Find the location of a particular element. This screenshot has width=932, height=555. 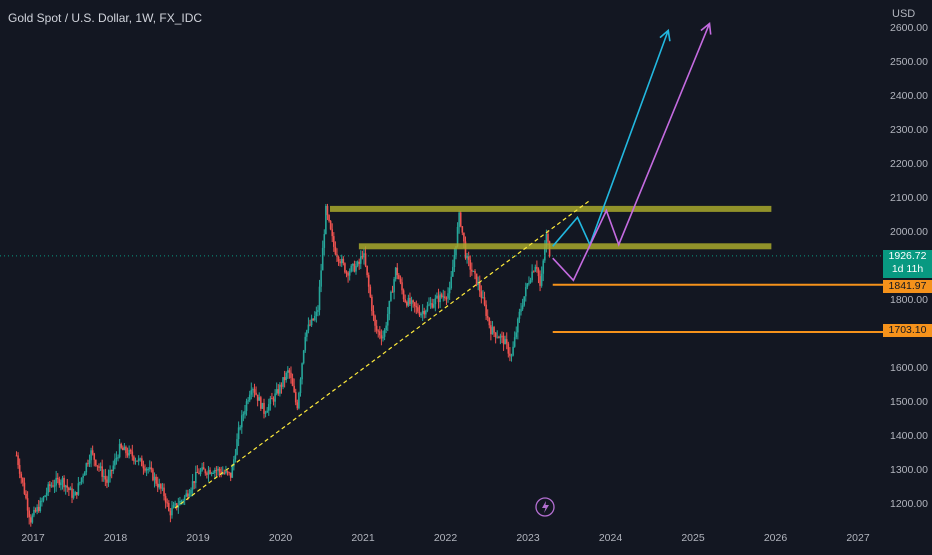

x-tick-label: 2017 is located at coordinates (33, 538).